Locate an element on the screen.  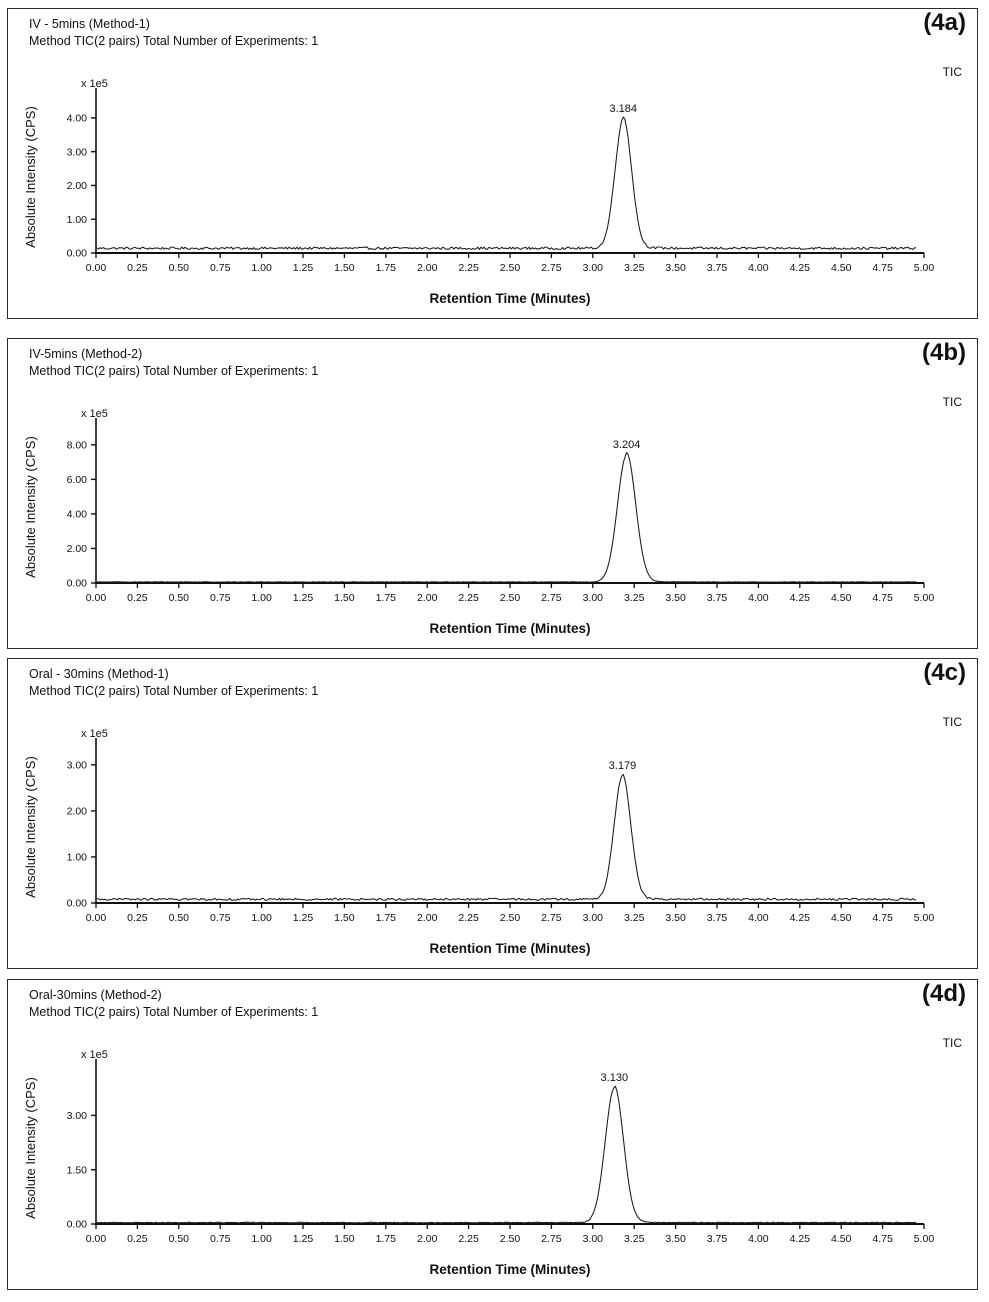
figure-label: (4c) is located at coordinates (944, 672).